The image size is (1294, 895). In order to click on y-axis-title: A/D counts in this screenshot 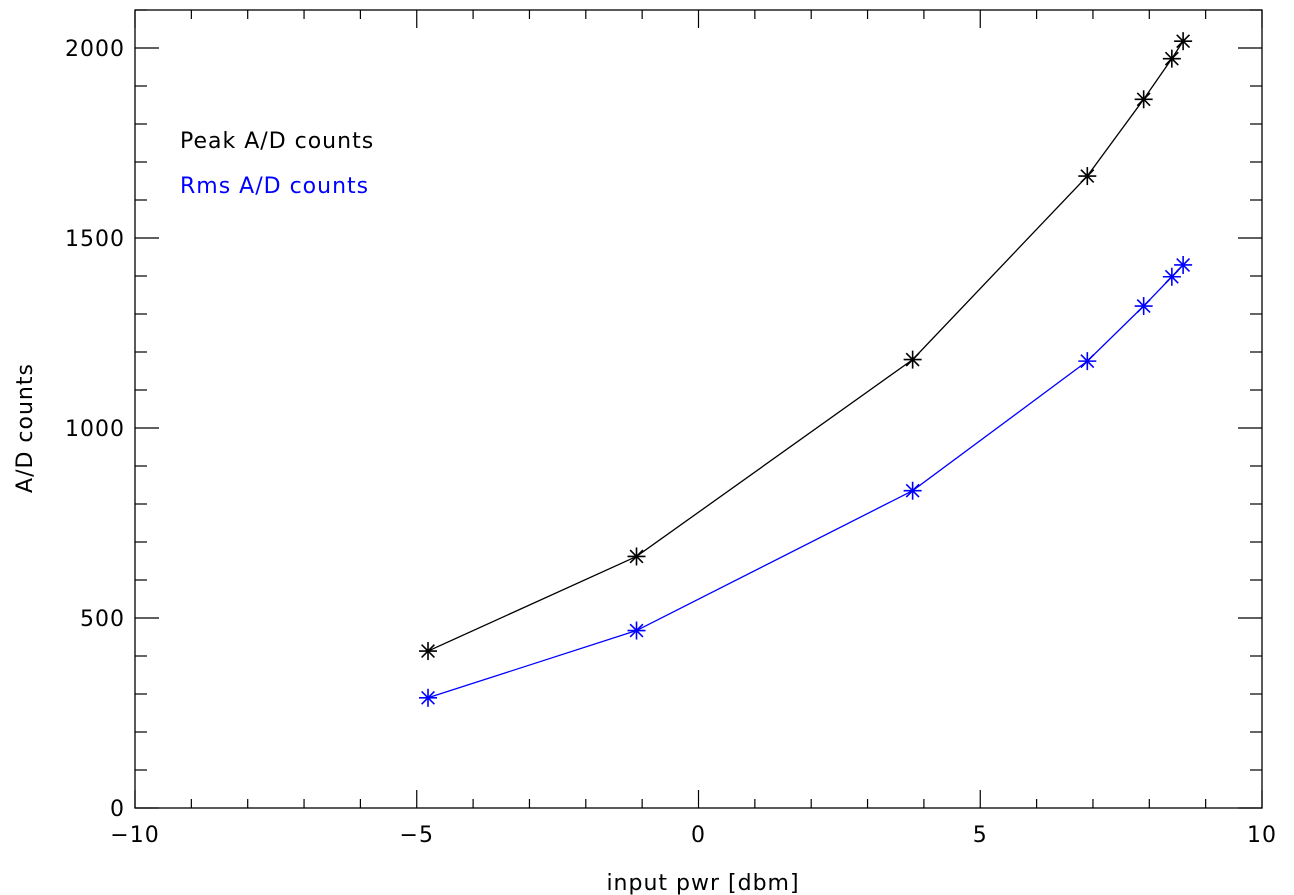, I will do `click(25, 428)`.